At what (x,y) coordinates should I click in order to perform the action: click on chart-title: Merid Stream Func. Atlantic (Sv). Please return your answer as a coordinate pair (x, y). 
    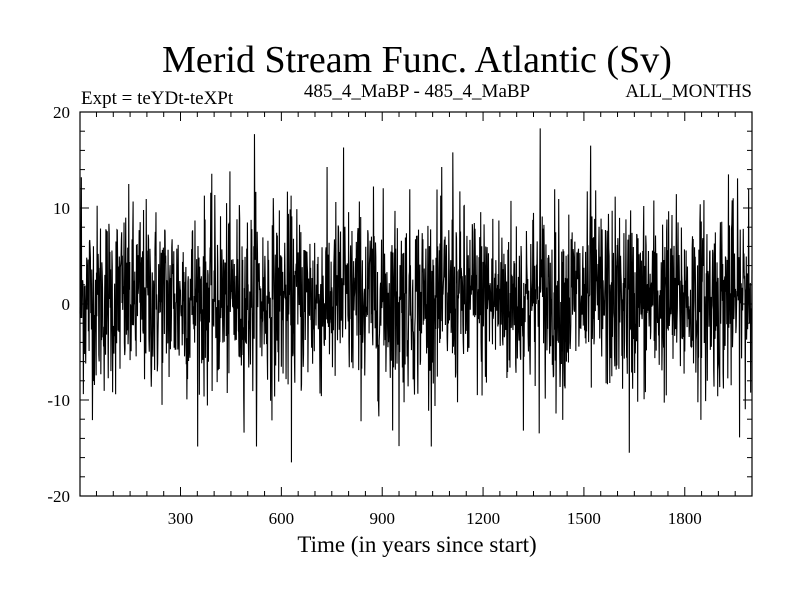
    Looking at the image, I should click on (417, 60).